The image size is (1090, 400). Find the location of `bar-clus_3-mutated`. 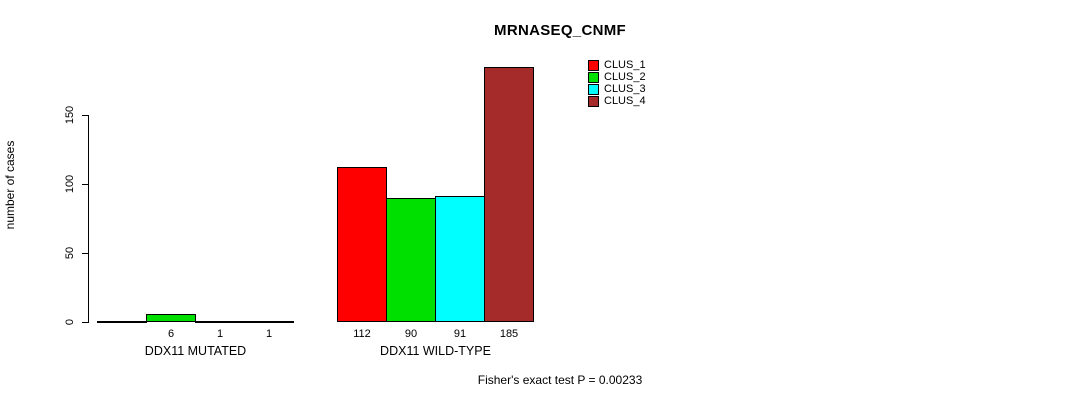

bar-clus_3-mutated is located at coordinates (220, 321).